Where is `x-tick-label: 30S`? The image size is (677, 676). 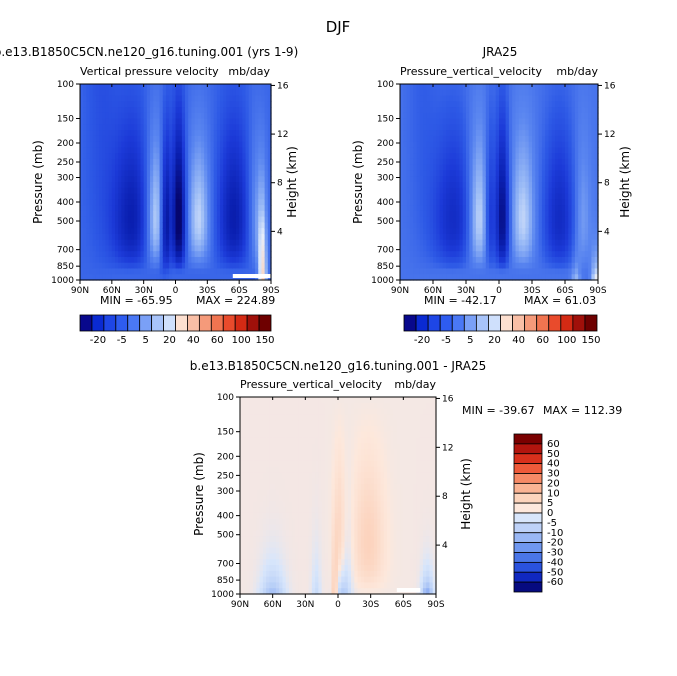
x-tick-label: 30S is located at coordinates (531, 291).